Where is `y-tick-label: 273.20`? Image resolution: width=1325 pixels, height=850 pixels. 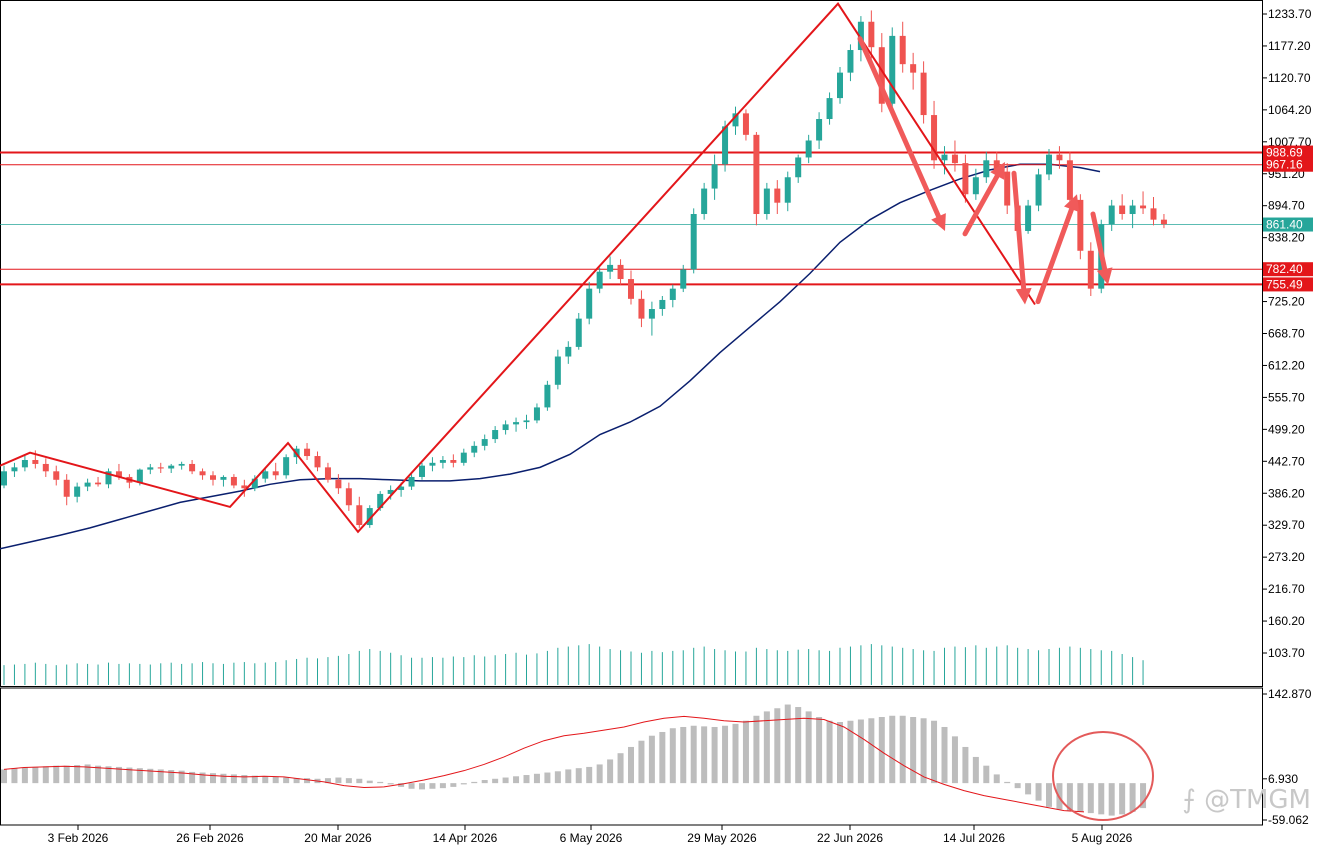
y-tick-label: 273.20 is located at coordinates (1286, 557).